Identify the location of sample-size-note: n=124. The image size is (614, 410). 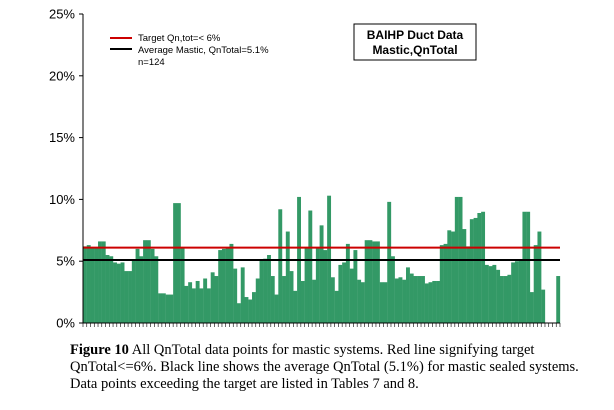
(151, 62).